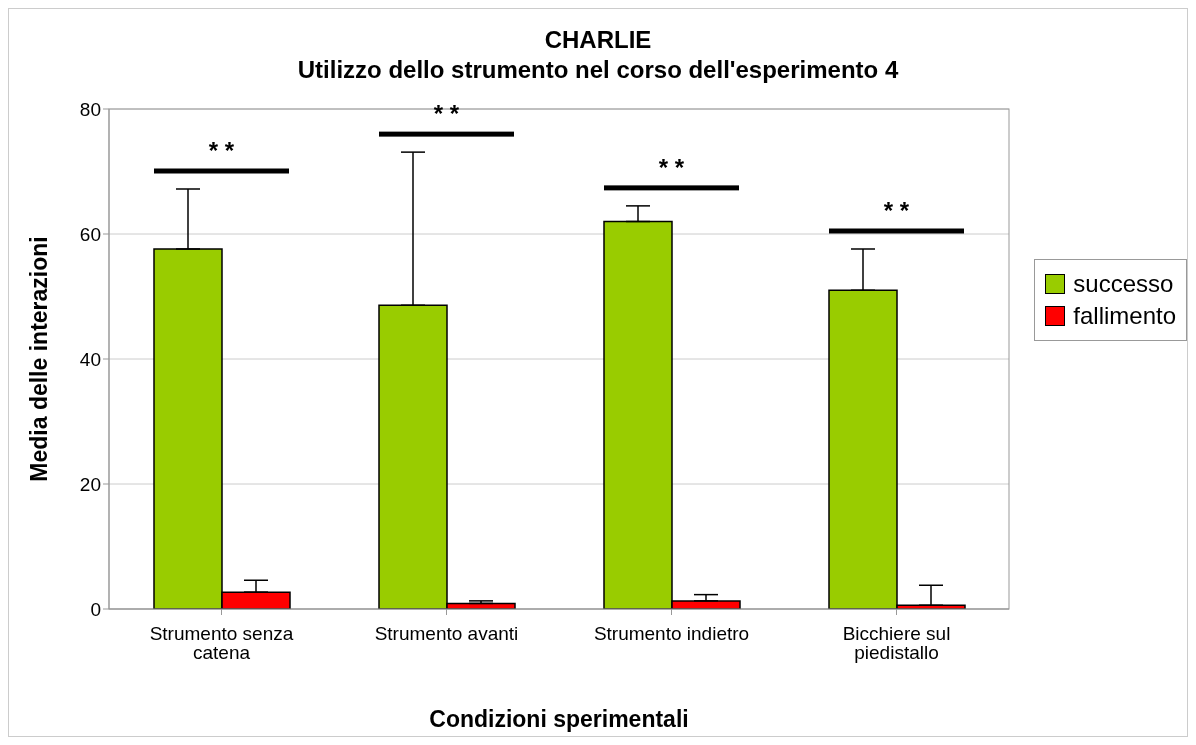 This screenshot has height=745, width=1196. What do you see at coordinates (671, 634) in the screenshot?
I see `x-tick-label: Strumento indietro` at bounding box center [671, 634].